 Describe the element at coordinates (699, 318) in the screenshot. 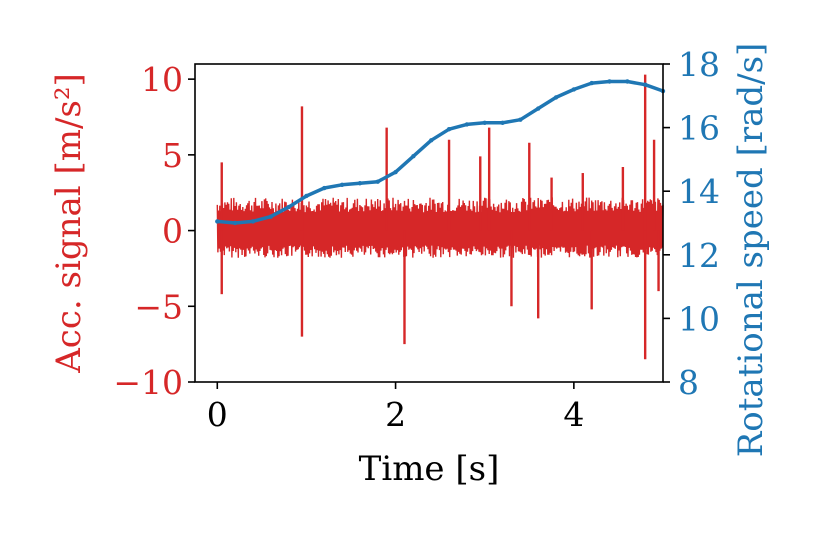

I see `y-right-tick-label: 10` at that location.